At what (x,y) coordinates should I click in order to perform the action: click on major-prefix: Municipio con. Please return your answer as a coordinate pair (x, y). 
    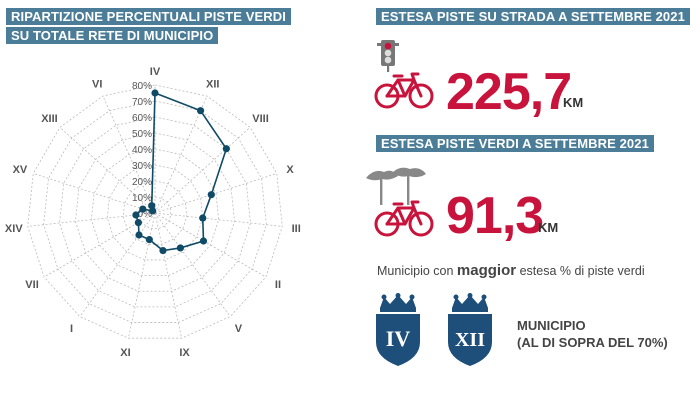
    Looking at the image, I should click on (415, 271).